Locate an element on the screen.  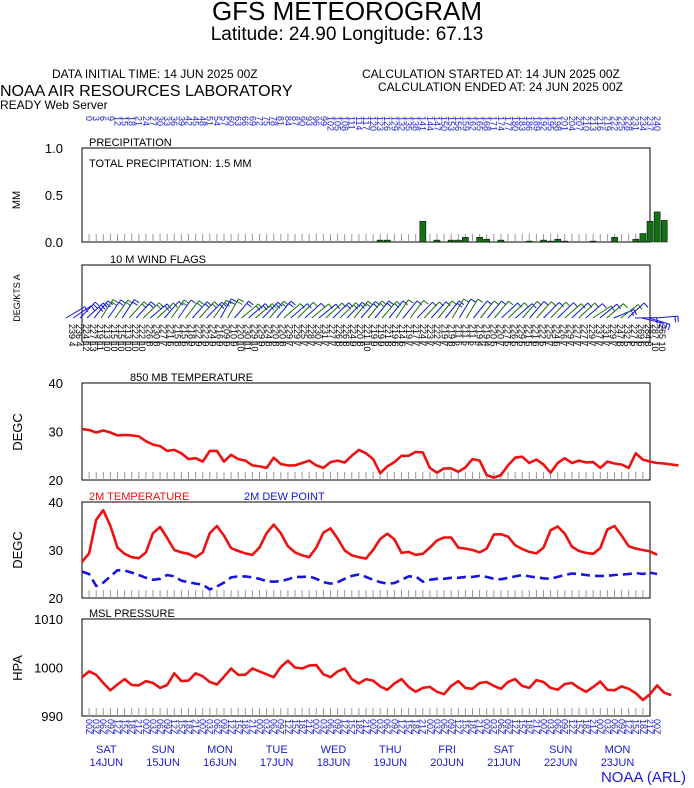
wind-value-label: 230 7 is located at coordinates (318, 335).